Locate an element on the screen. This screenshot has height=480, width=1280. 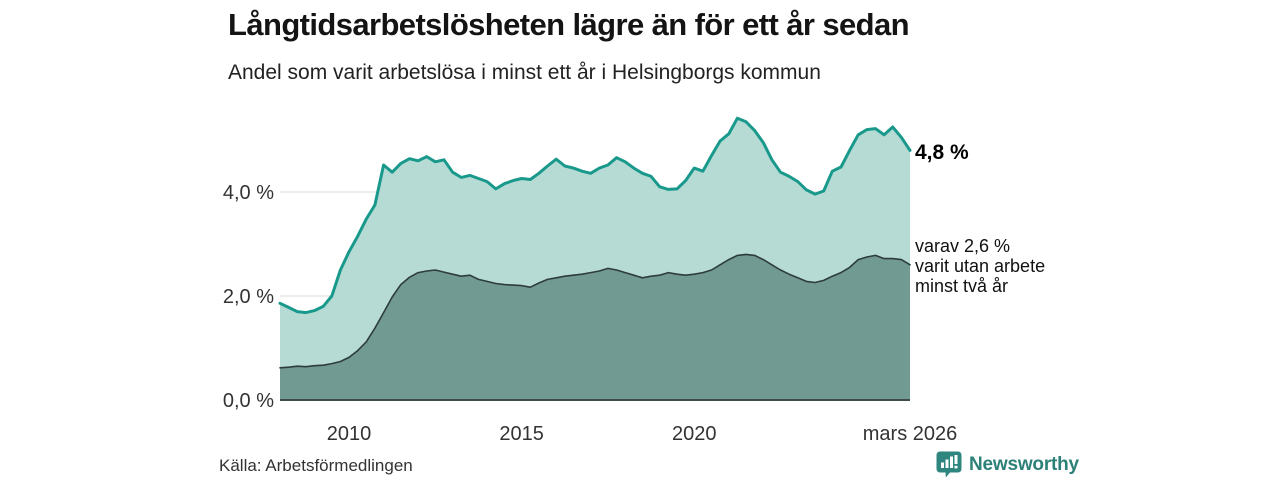
y-tick-label: 4,0 % is located at coordinates (248, 193).